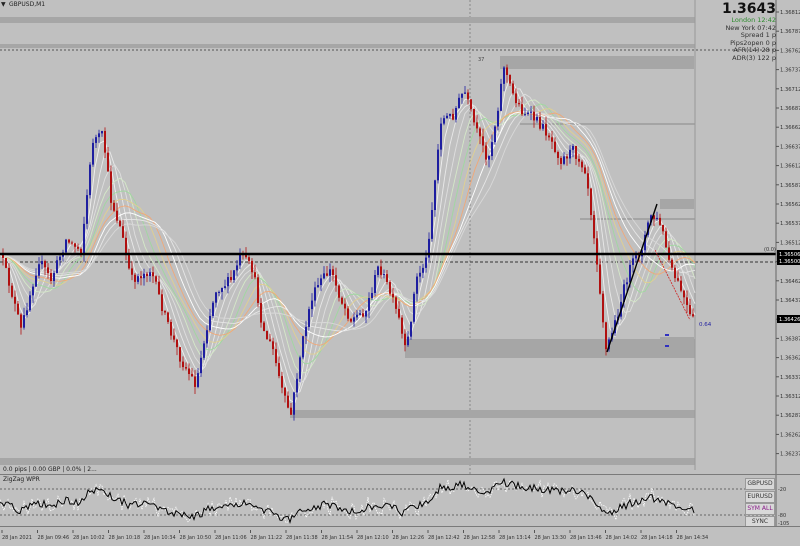 The width and height of the screenshot is (800, 546). Describe the element at coordinates (790, 435) in the screenshot. I see `price-tick-label: 1.36262` at that location.